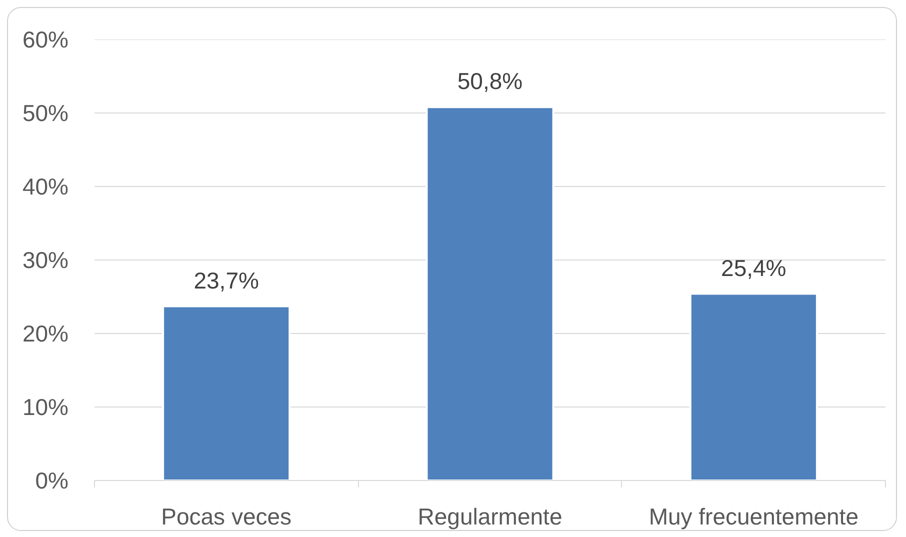 This screenshot has height=537, width=906. Describe the element at coordinates (226, 517) in the screenshot. I see `x-tick-label: Pocas veces` at that location.